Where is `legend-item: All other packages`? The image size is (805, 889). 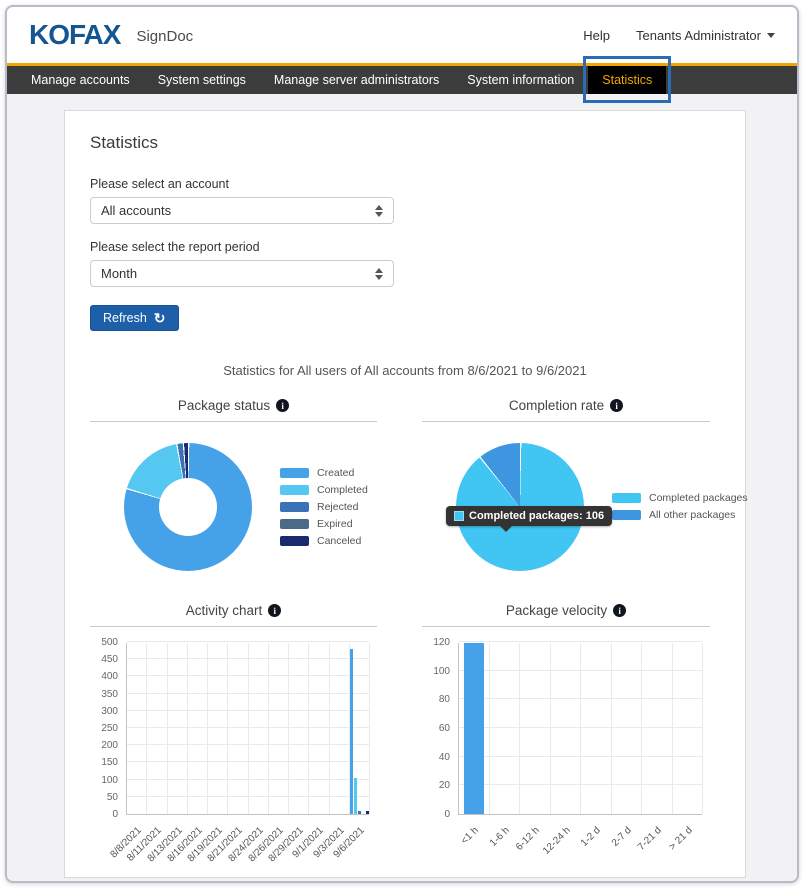
legend-item: All other packages is located at coordinates (680, 515).